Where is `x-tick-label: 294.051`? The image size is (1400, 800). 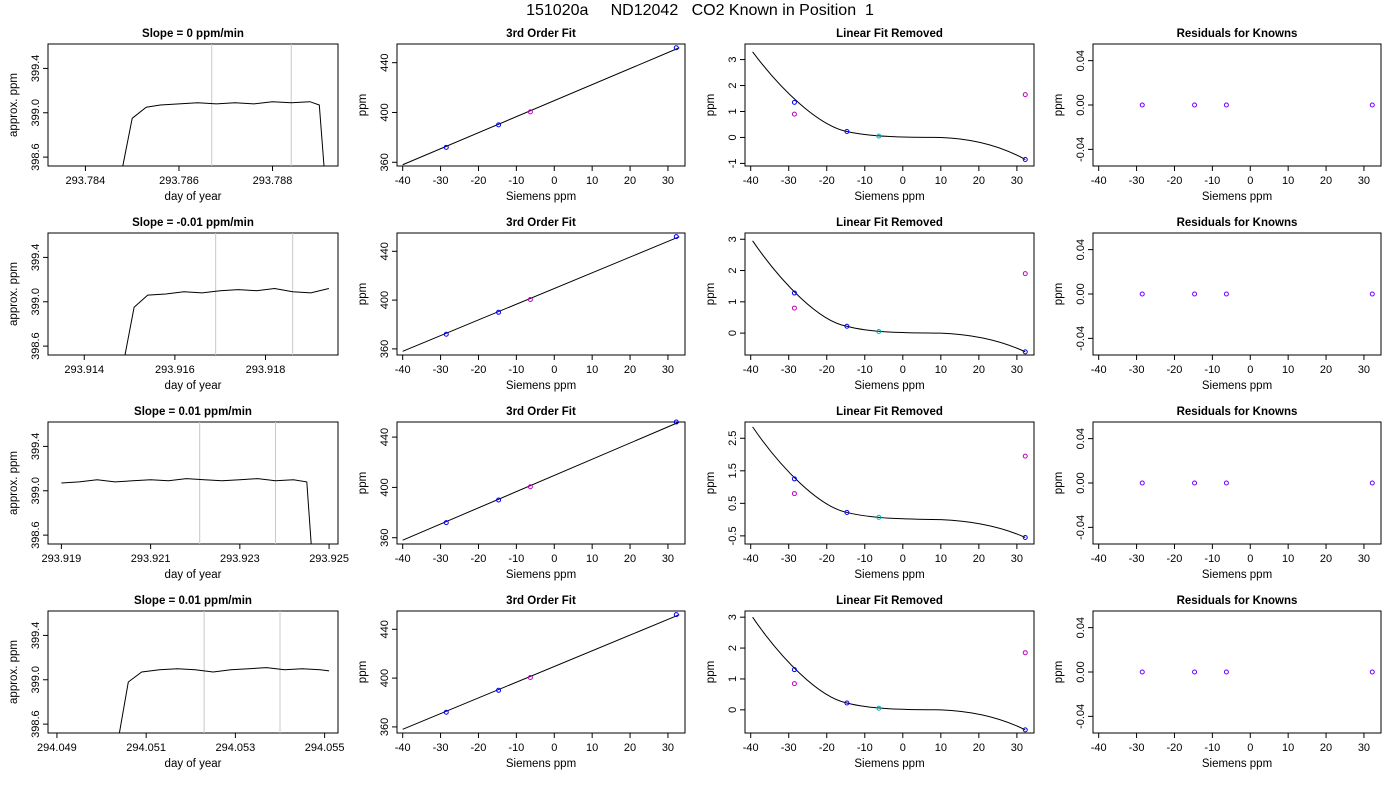 x-tick-label: 294.051 is located at coordinates (146, 748).